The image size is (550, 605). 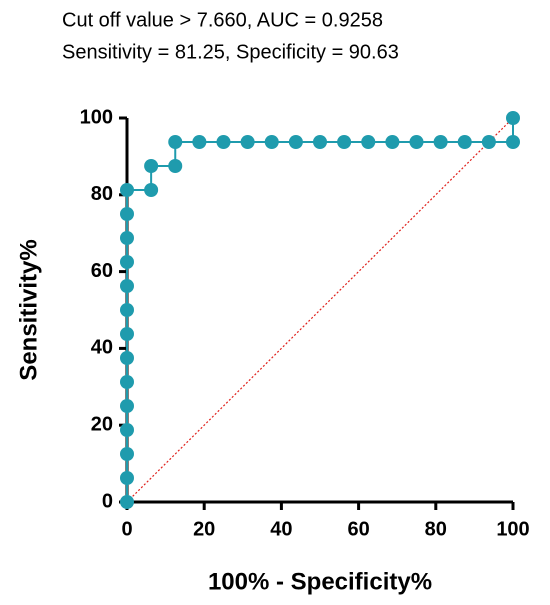 What do you see at coordinates (102, 194) in the screenshot?
I see `y-tick-label: 80` at bounding box center [102, 194].